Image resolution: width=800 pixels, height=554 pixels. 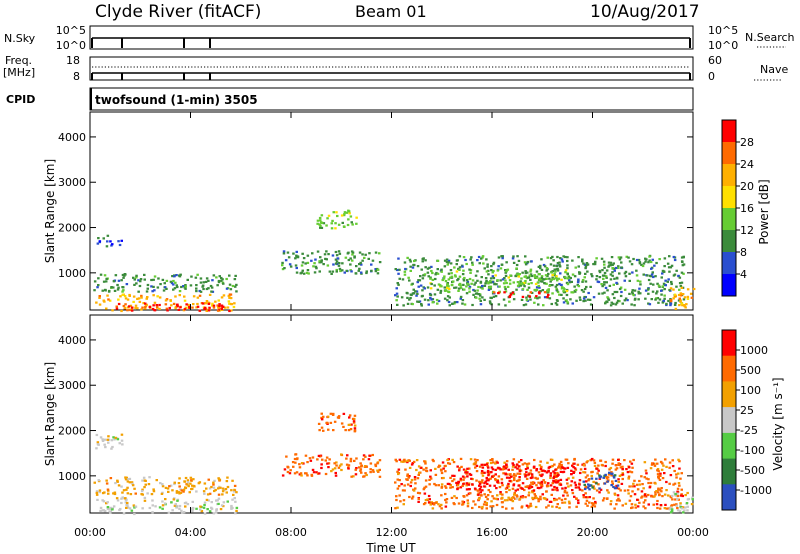 What do you see at coordinates (391, 43) in the screenshot?
I see `nsky-spikes` at bounding box center [391, 43].